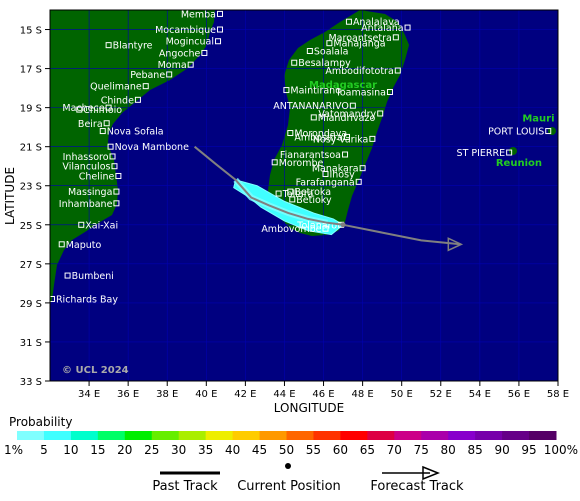 Image resolution: width=580 pixels, height=501 pixels. Describe the element at coordinates (86, 157) in the screenshot. I see `place-name: Inhassoro` at that location.